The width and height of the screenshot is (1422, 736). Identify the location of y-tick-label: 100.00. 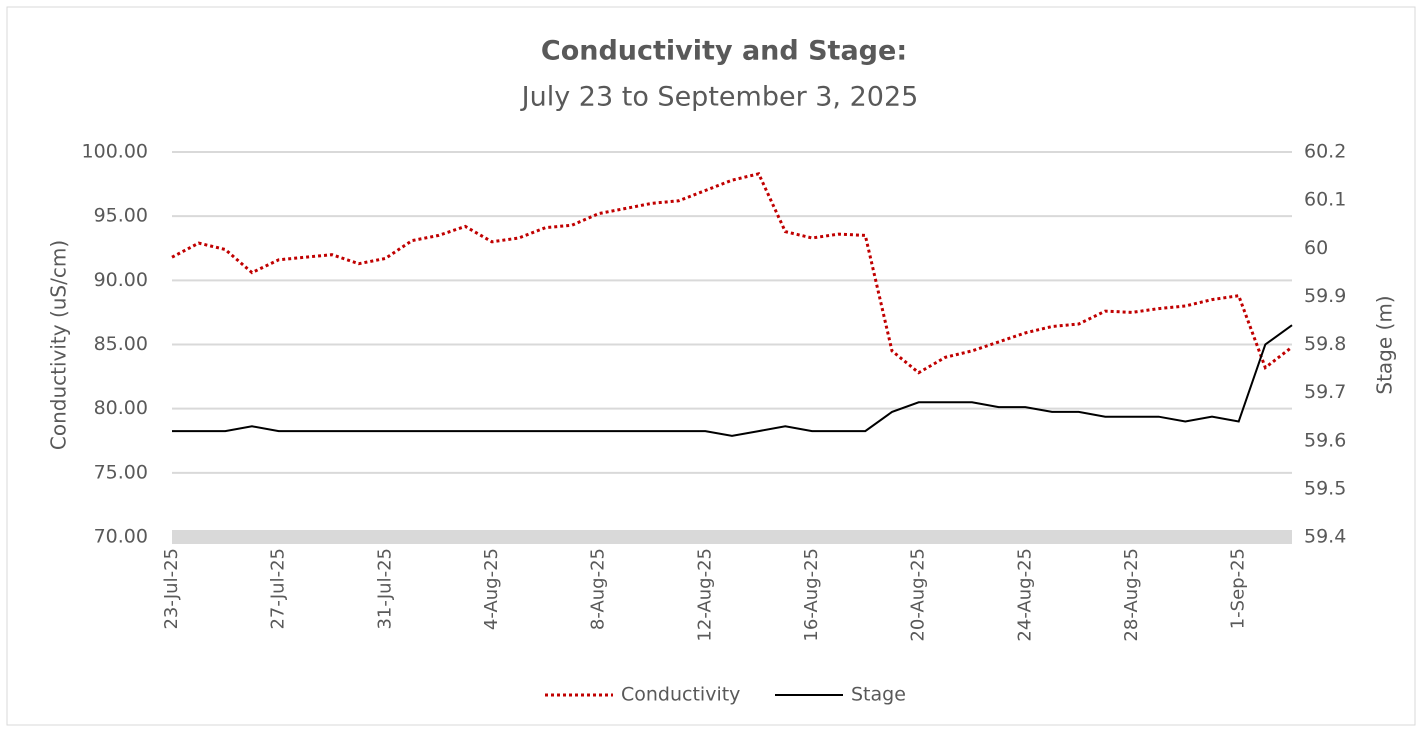
(115, 152).